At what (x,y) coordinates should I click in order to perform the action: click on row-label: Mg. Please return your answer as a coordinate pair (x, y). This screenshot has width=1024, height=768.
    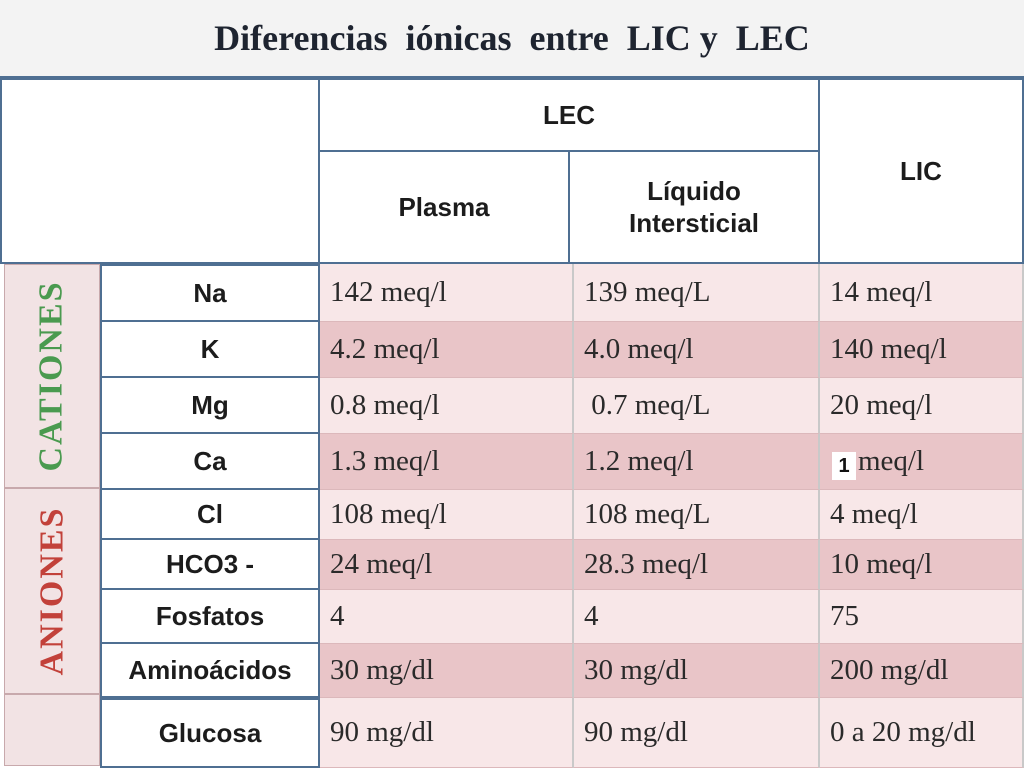
    Looking at the image, I should click on (210, 405).